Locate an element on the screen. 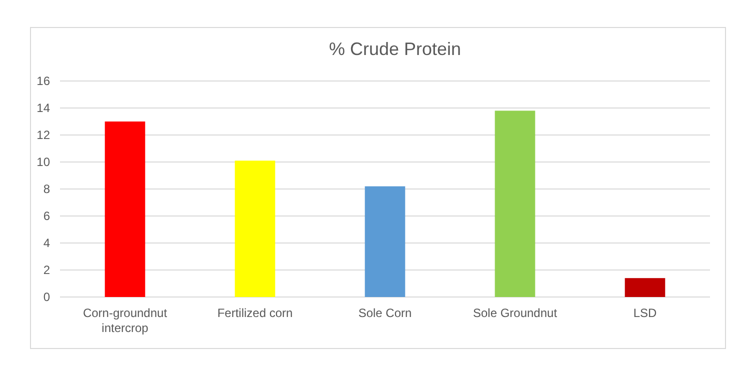 This screenshot has width=750, height=373. y-tick-label: 4 is located at coordinates (46, 243).